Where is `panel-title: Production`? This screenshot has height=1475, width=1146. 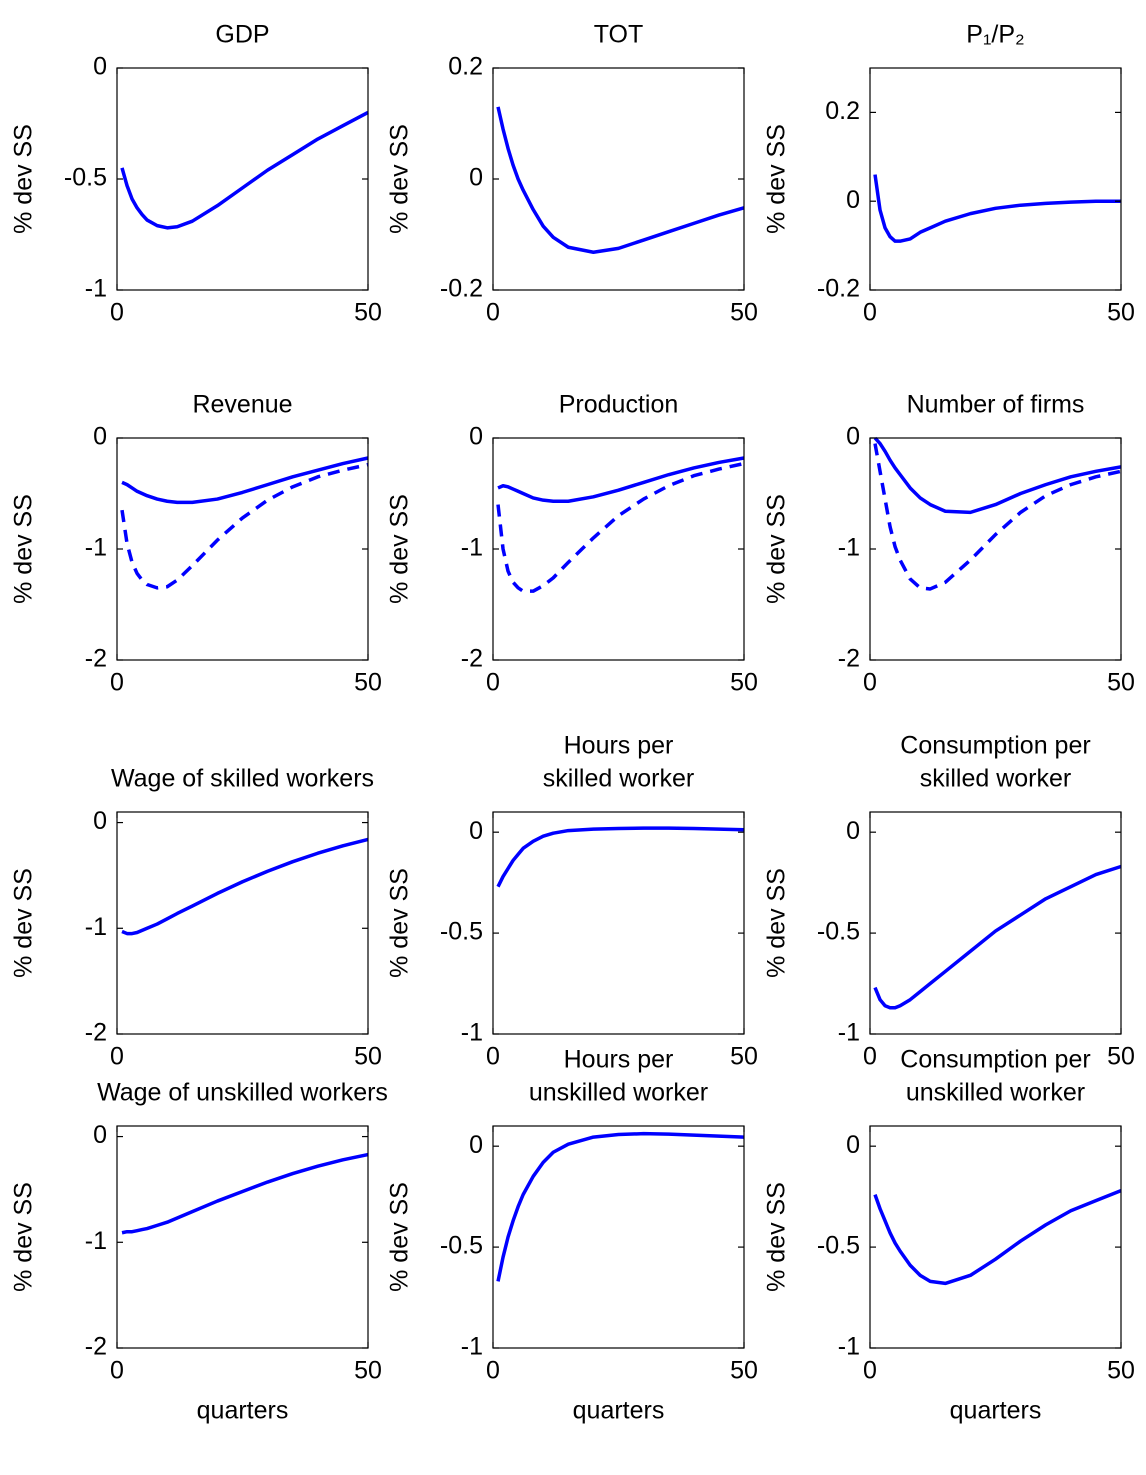
panel-title: Production is located at coordinates (619, 405).